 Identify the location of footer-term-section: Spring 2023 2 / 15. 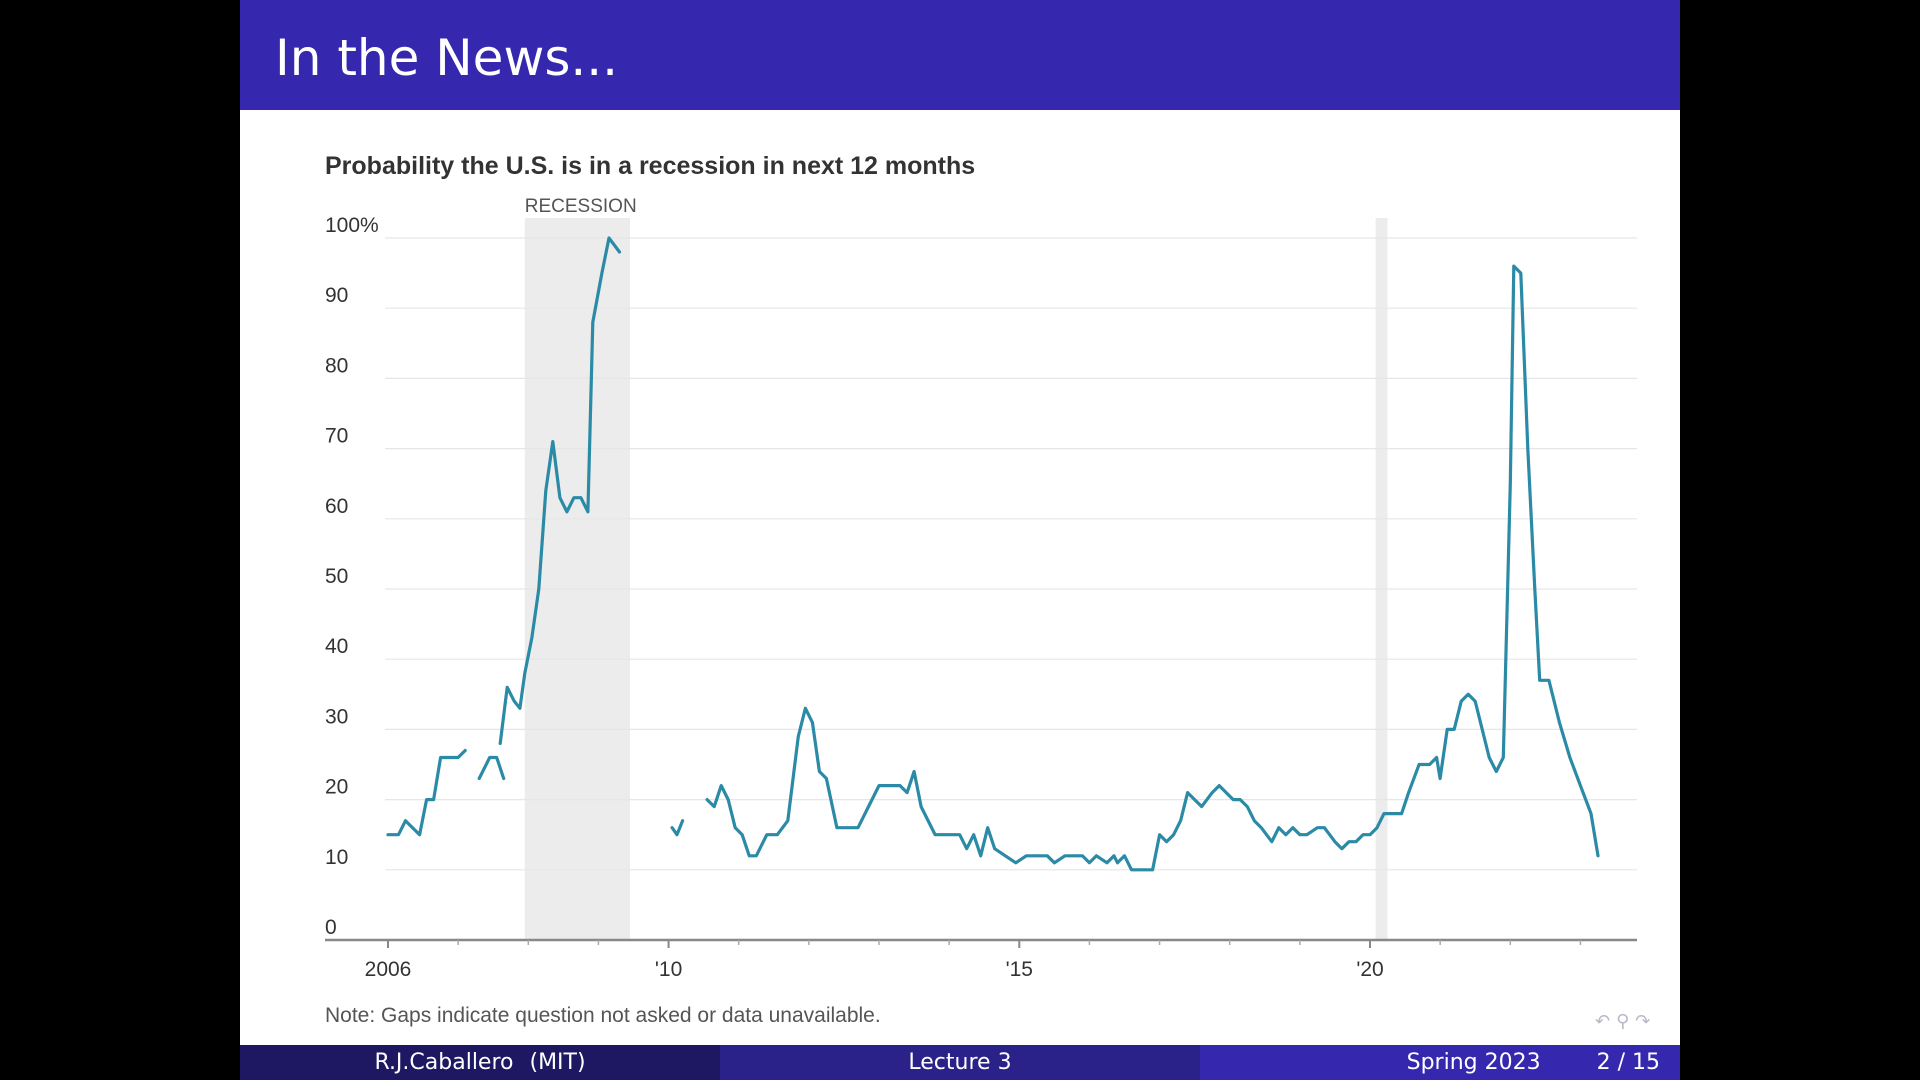
(1440, 1062).